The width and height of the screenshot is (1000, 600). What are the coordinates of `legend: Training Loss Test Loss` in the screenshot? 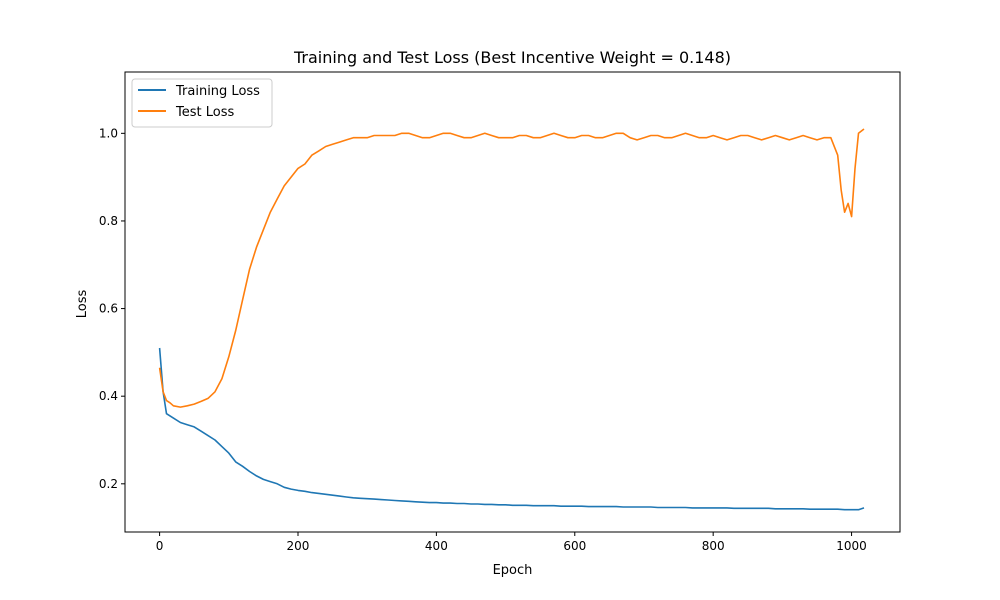 It's located at (202, 103).